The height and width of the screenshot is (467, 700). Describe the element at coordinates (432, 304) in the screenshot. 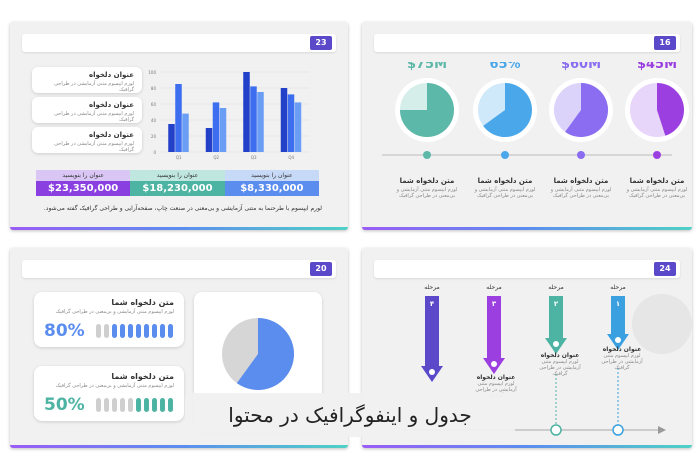

I see `step-number: ۴` at that location.